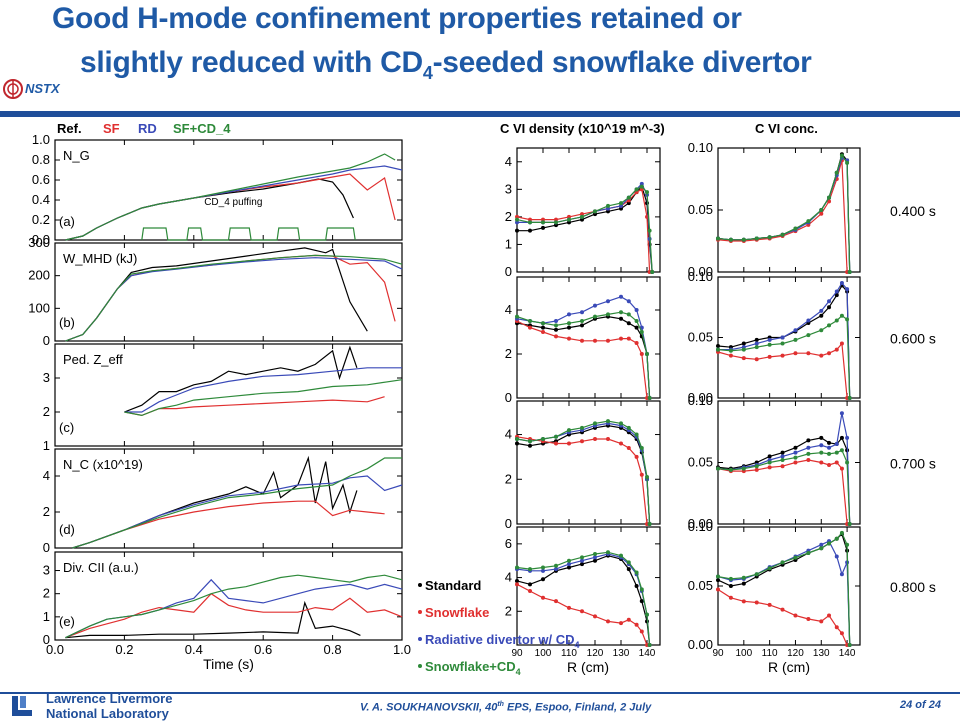  Describe the element at coordinates (595, 653) in the screenshot. I see `x-tick-label: 120` at that location.